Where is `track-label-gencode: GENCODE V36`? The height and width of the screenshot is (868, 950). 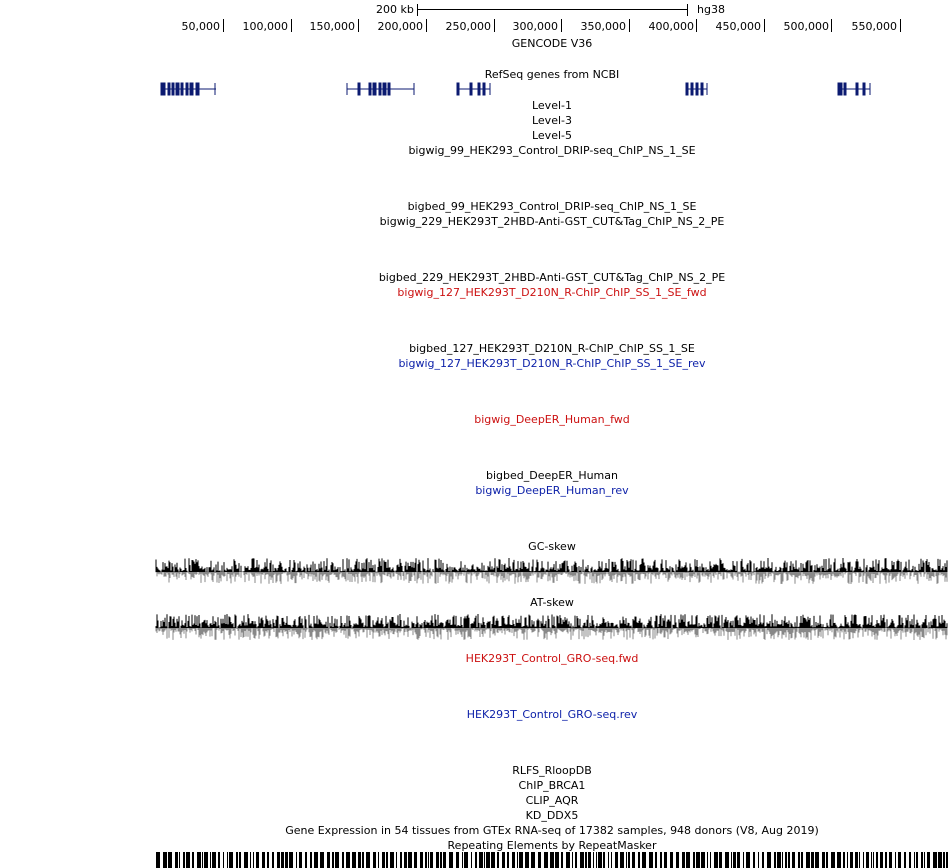
track-label-gencode: GENCODE V36 is located at coordinates (552, 43).